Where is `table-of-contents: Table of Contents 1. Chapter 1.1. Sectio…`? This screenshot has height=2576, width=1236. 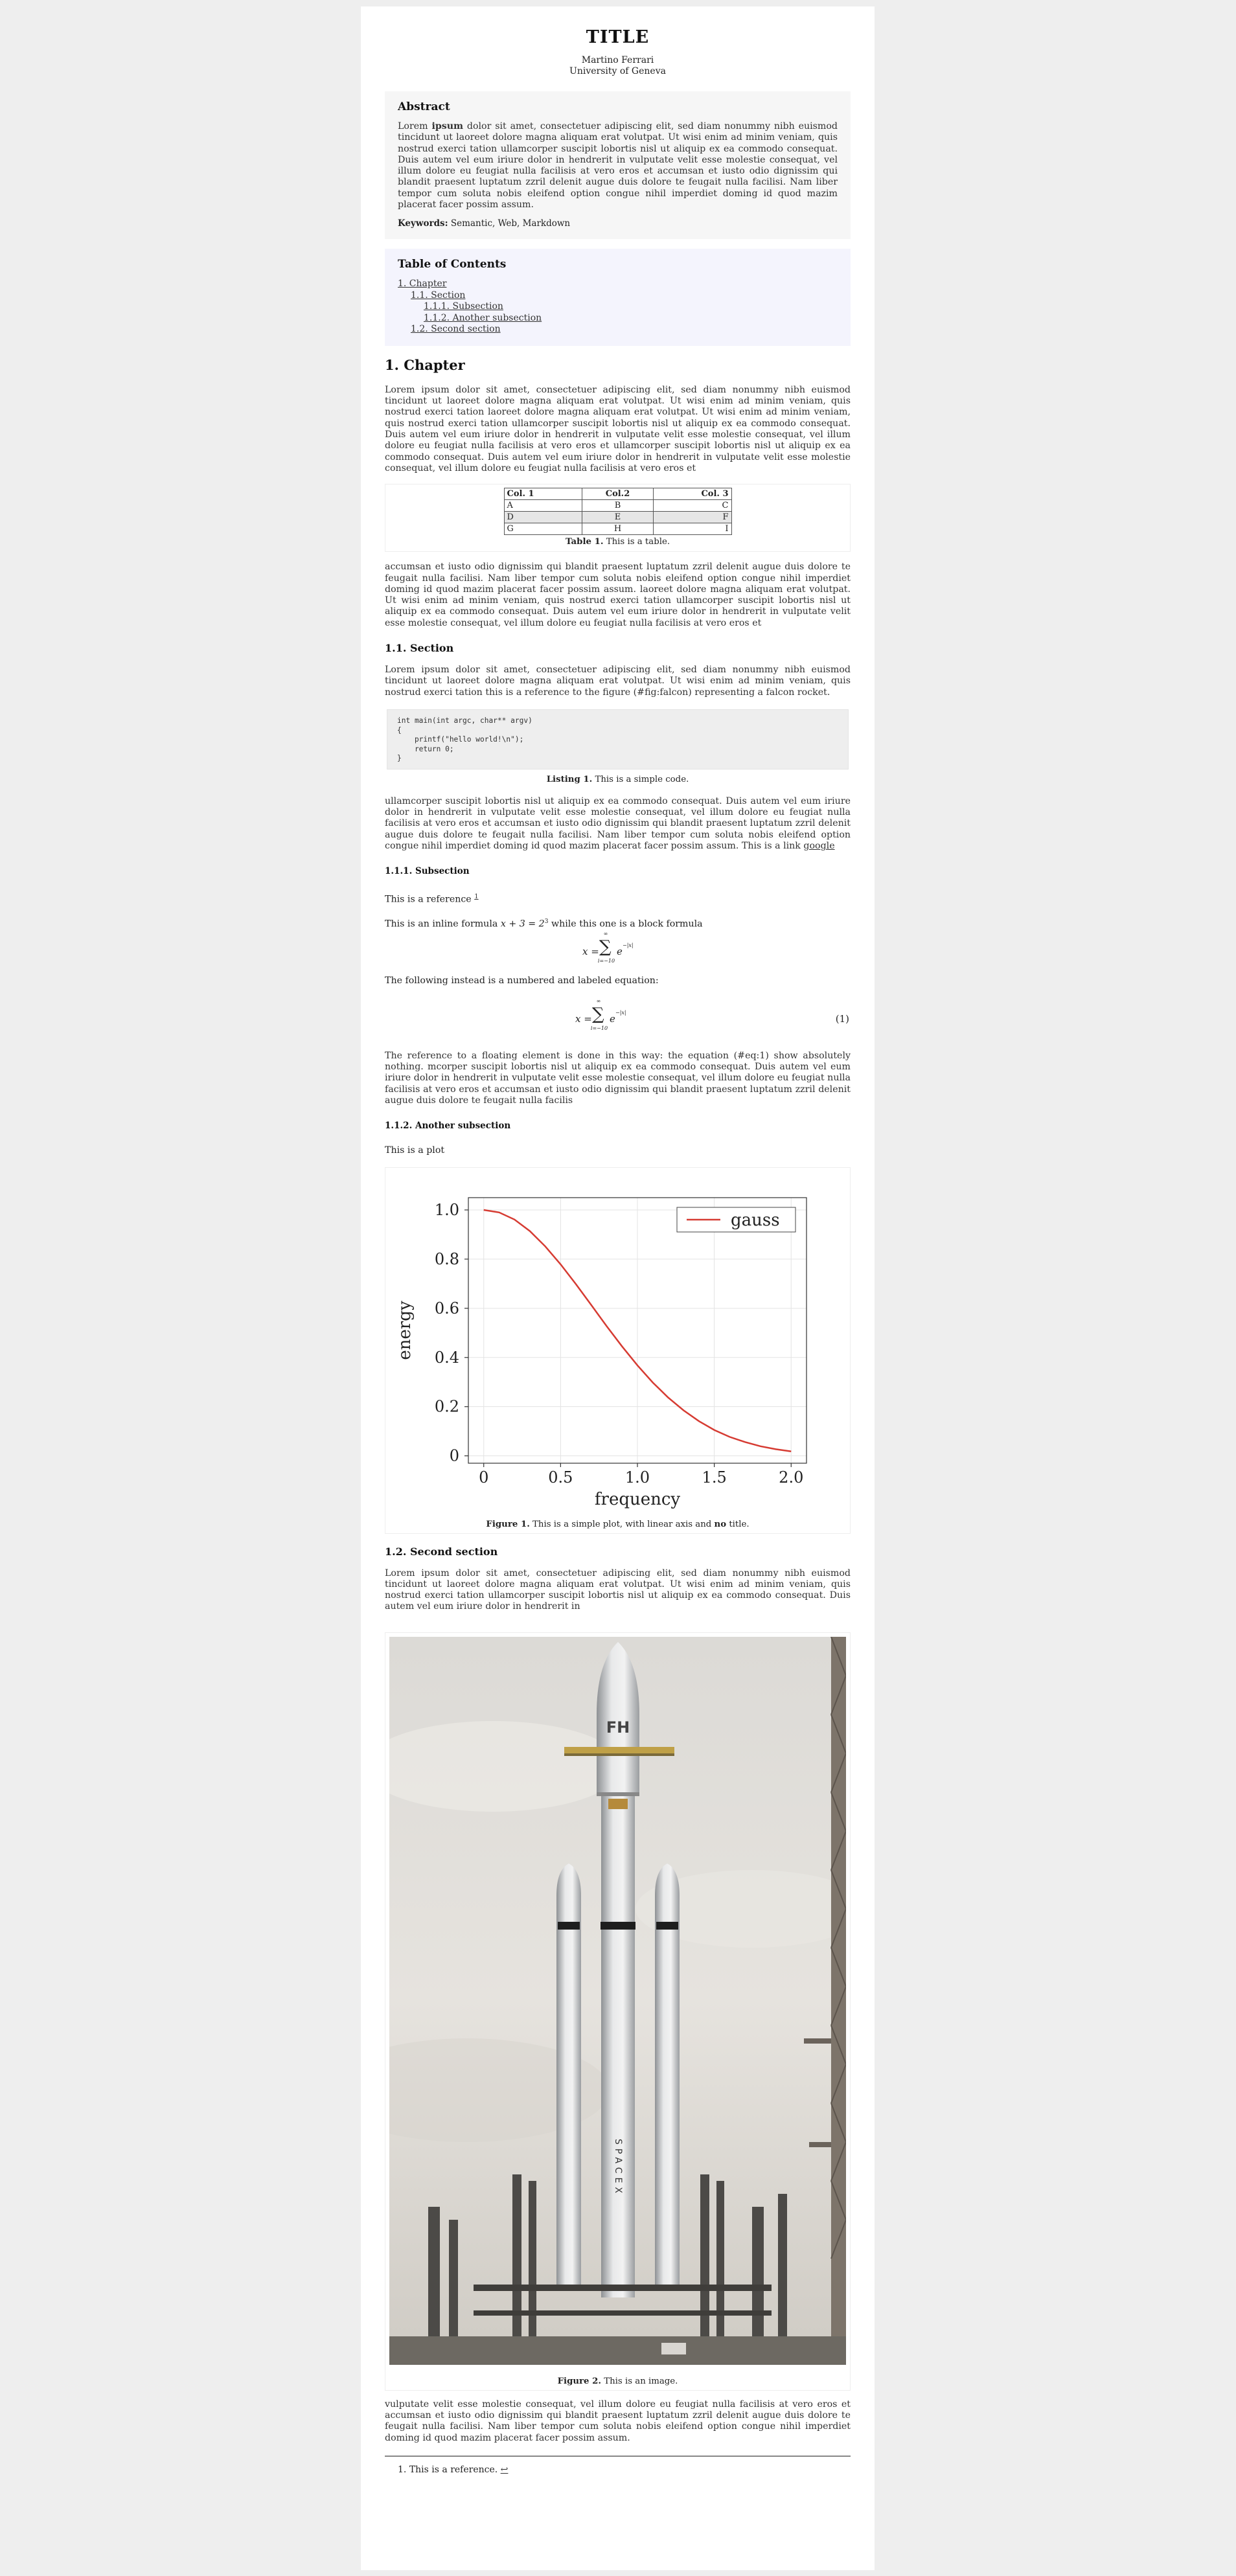 table-of-contents: Table of Contents 1. Chapter 1.1. Sectio… is located at coordinates (618, 297).